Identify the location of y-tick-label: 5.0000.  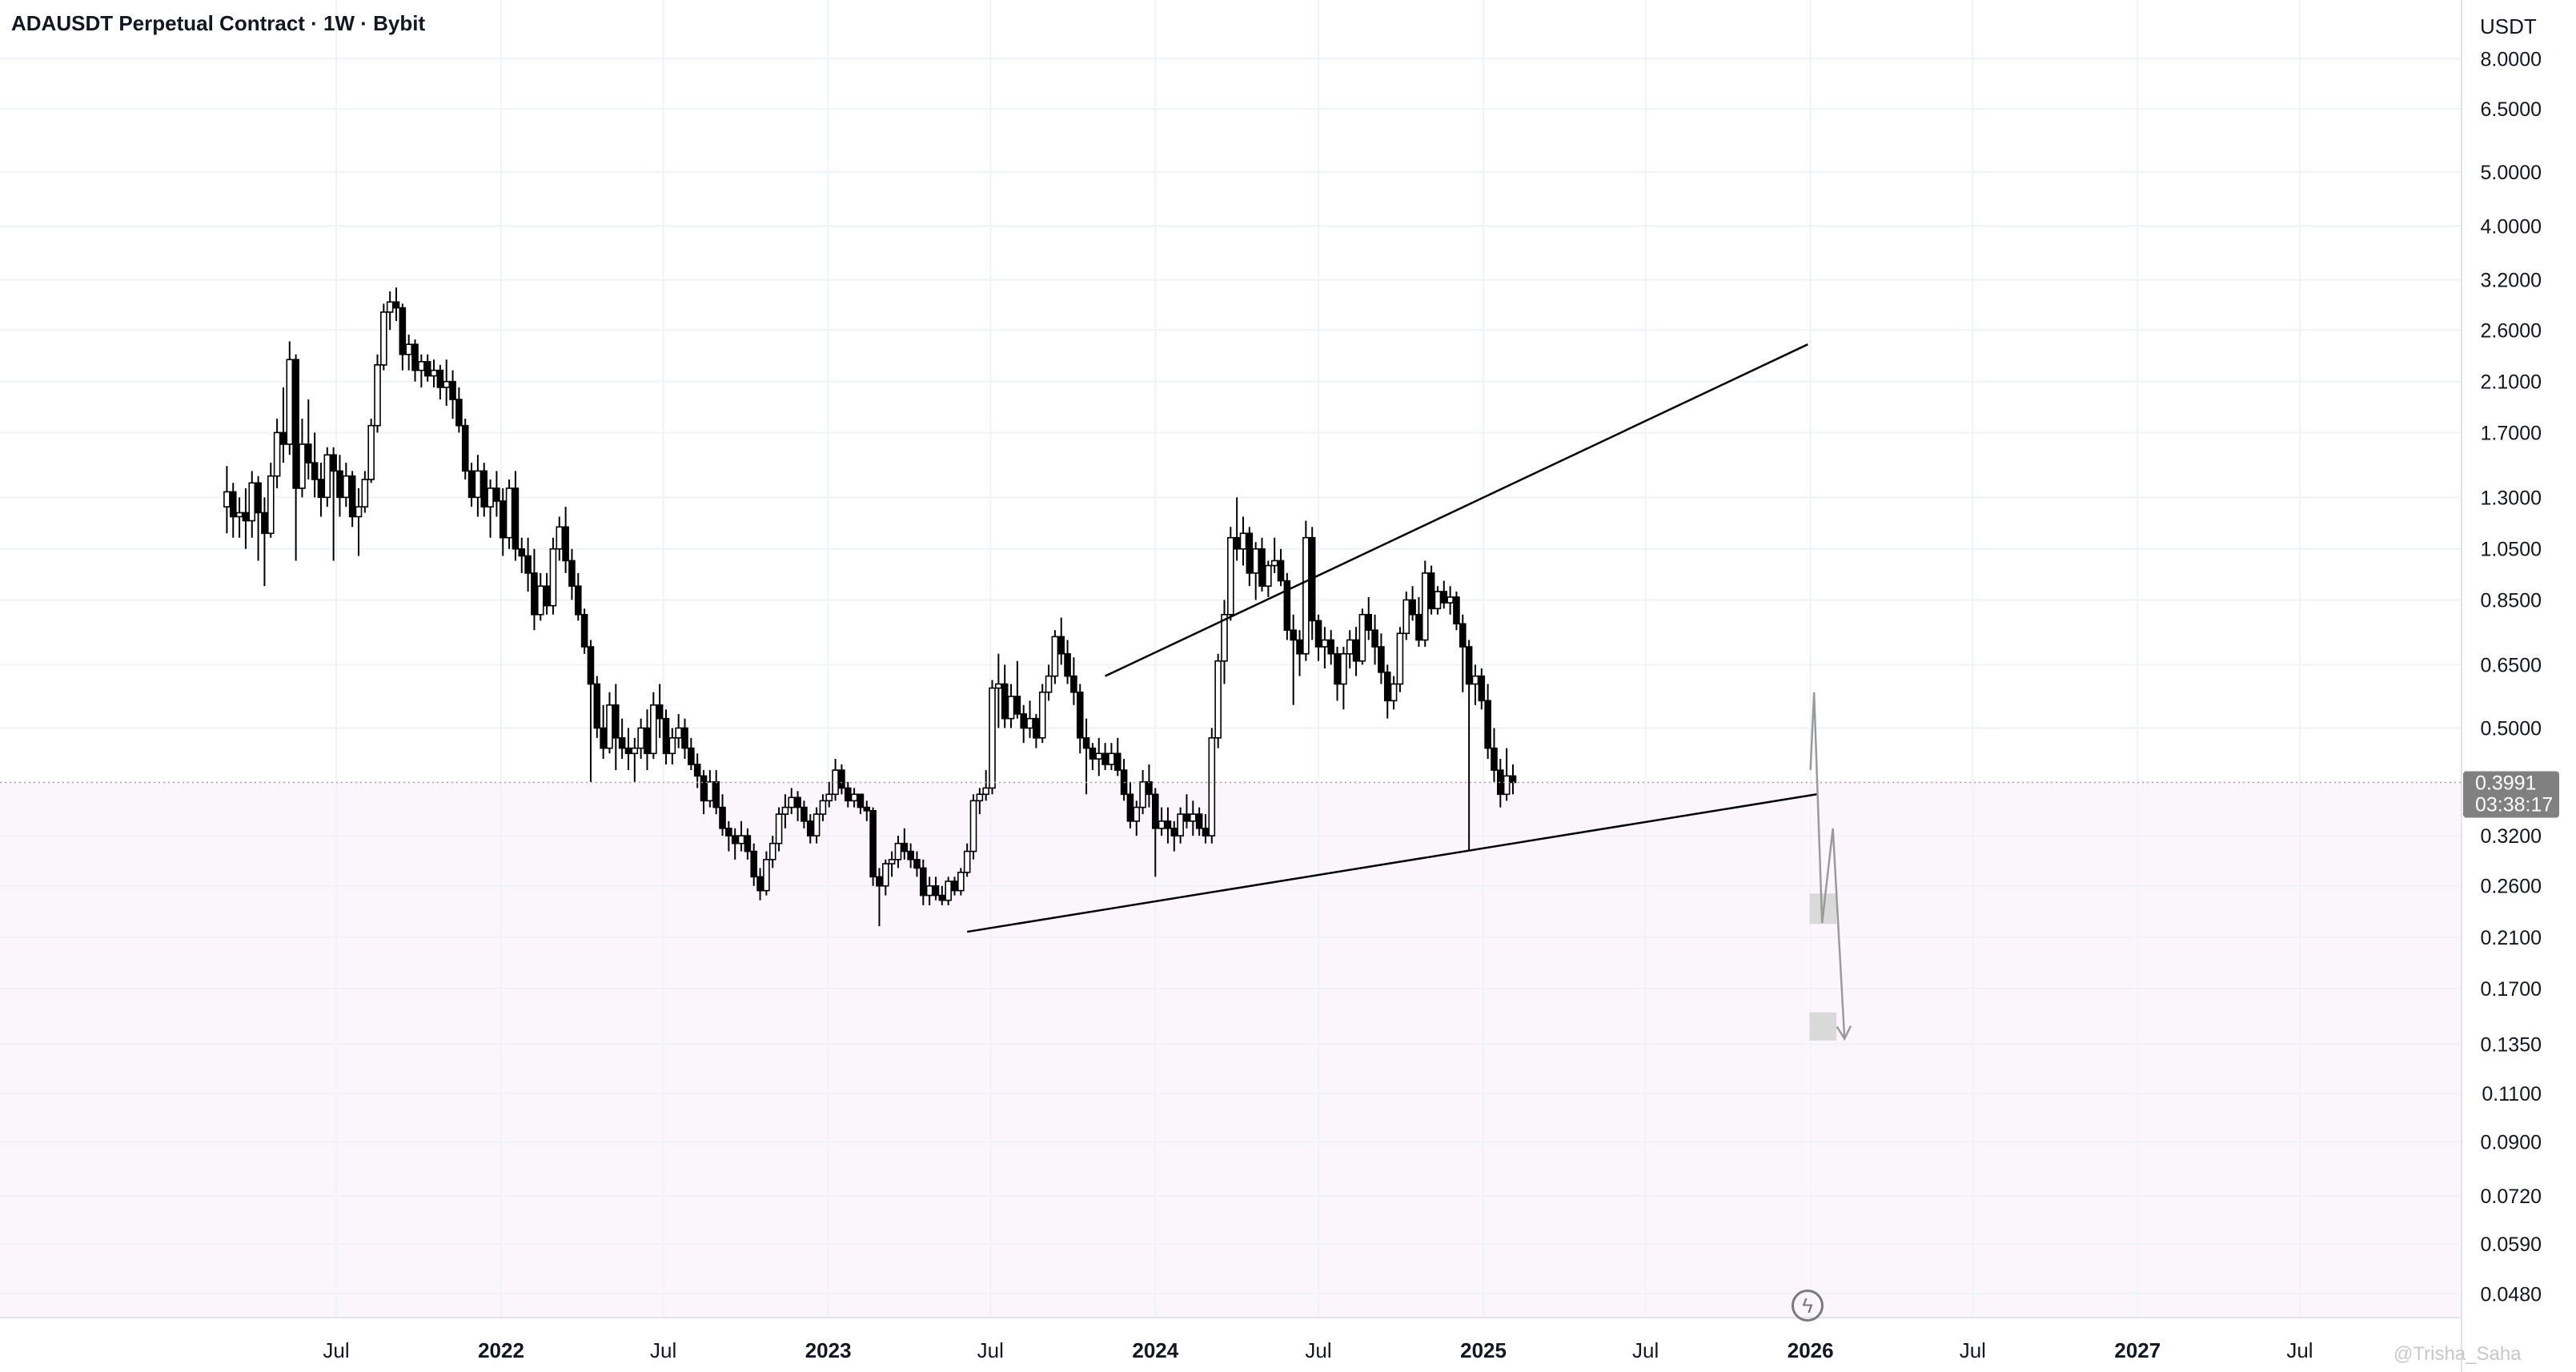
(2511, 173).